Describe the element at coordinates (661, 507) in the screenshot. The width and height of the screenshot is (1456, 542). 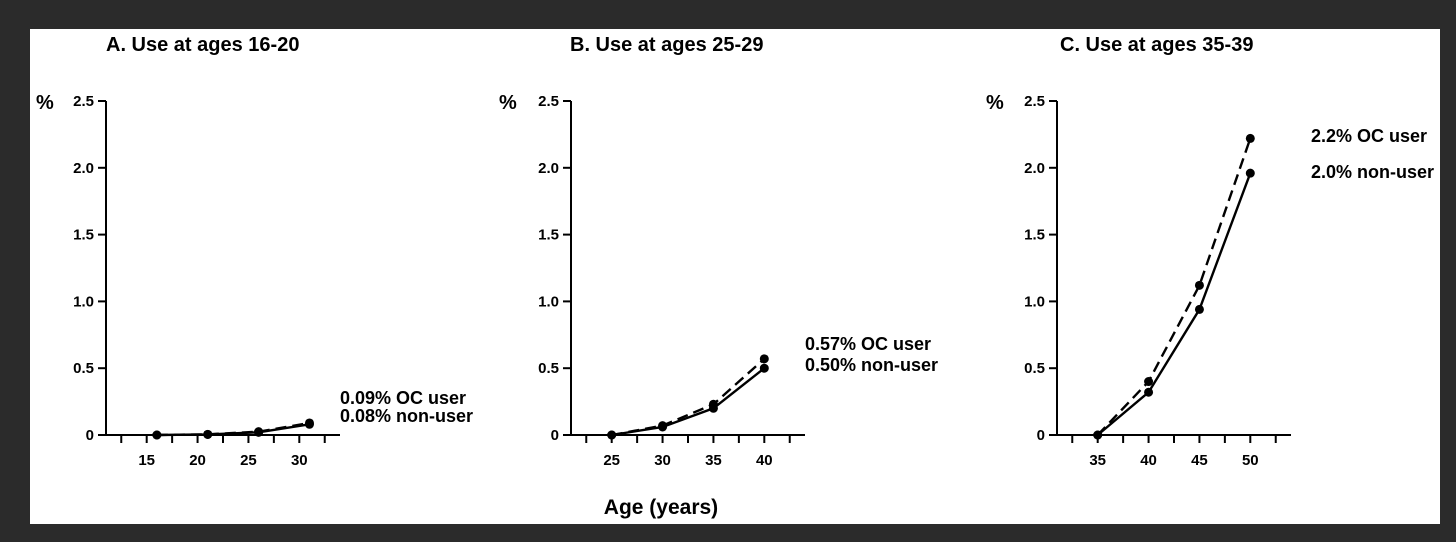
I see `x-axis-title: Age (years)` at that location.